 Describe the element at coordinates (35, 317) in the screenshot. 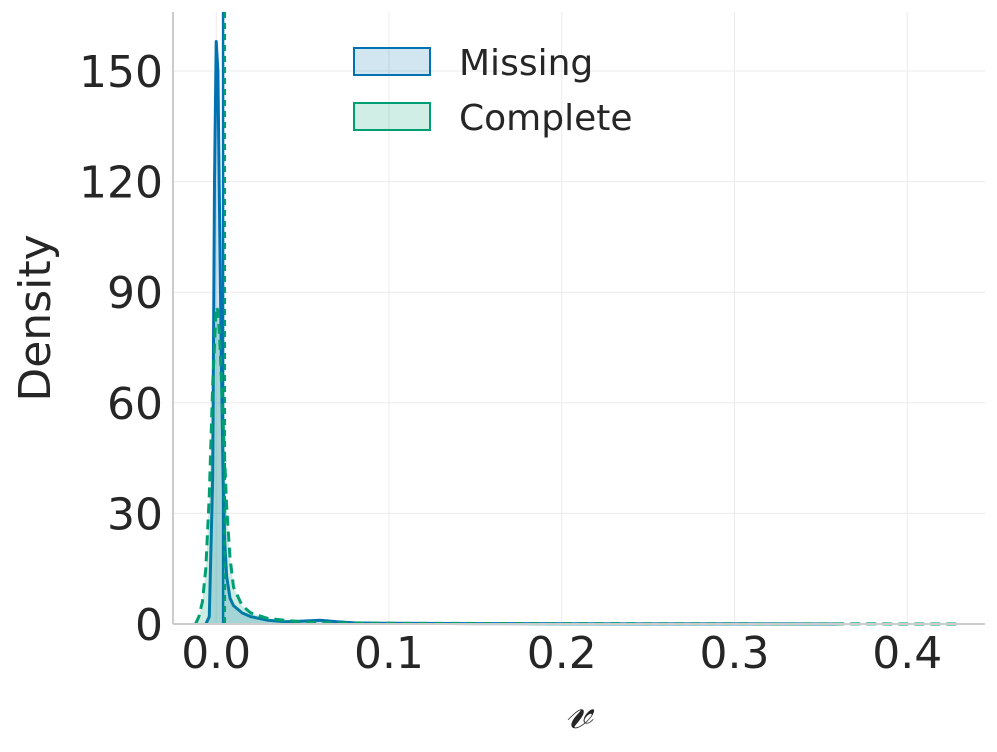

I see `y-axis-label: Density` at that location.